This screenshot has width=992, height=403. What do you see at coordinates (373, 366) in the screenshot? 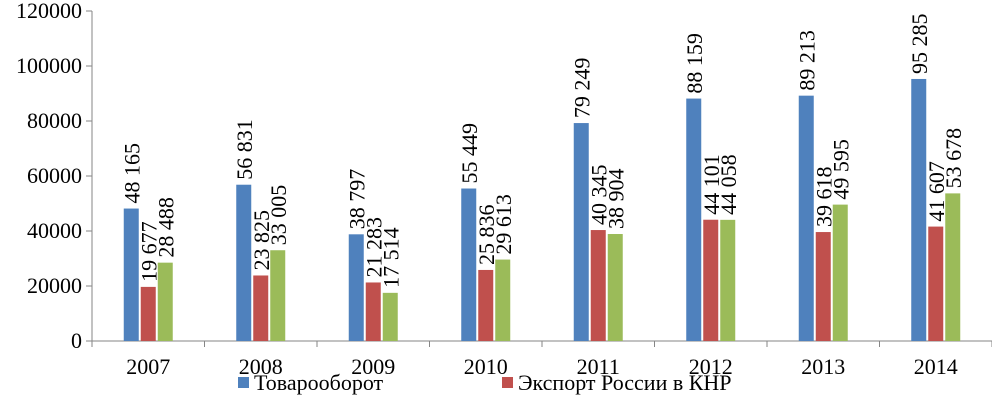
I see `x-tick-label: 2009` at bounding box center [373, 366].